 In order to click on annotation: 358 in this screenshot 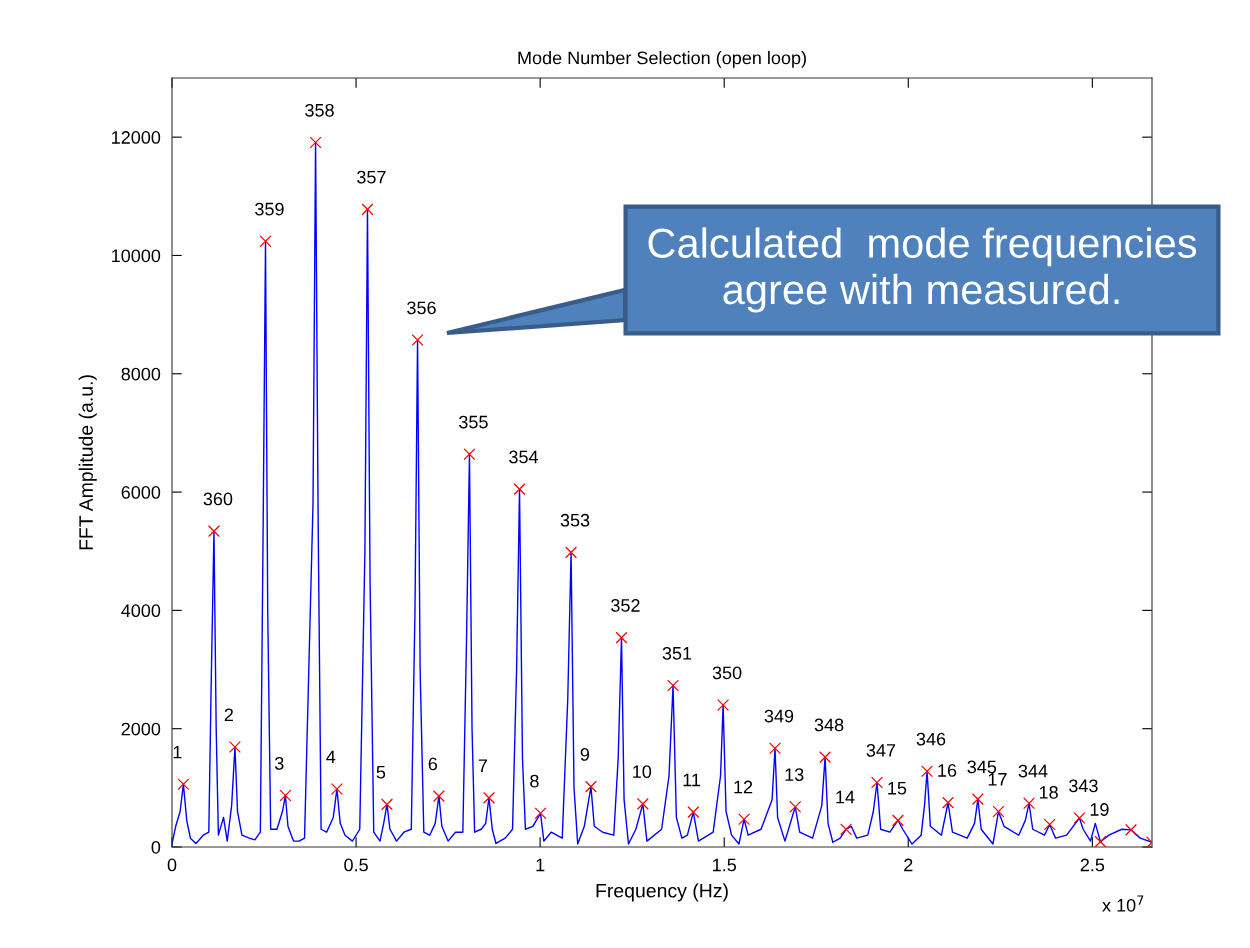, I will do `click(319, 110)`.